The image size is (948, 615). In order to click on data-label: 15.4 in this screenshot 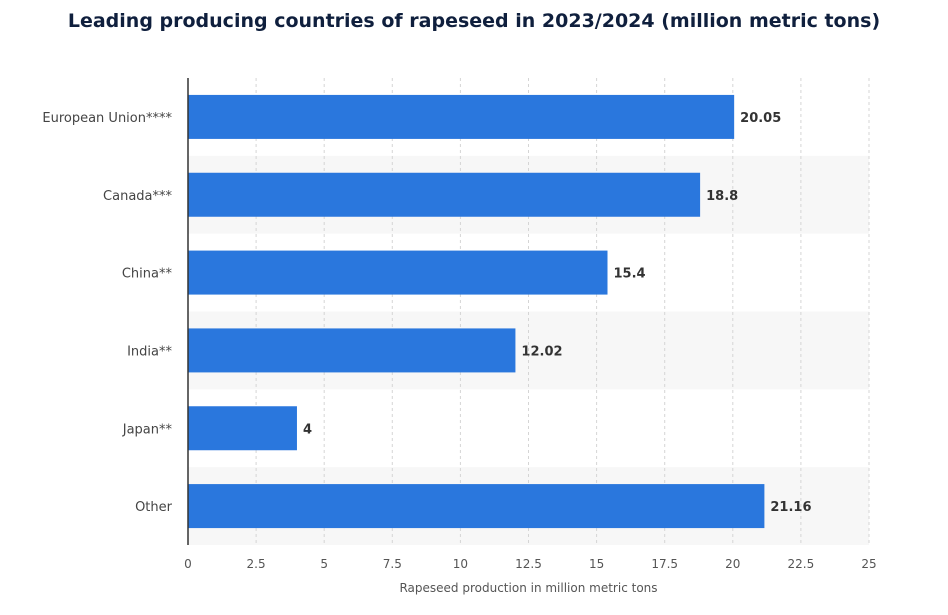, I will do `click(629, 274)`.